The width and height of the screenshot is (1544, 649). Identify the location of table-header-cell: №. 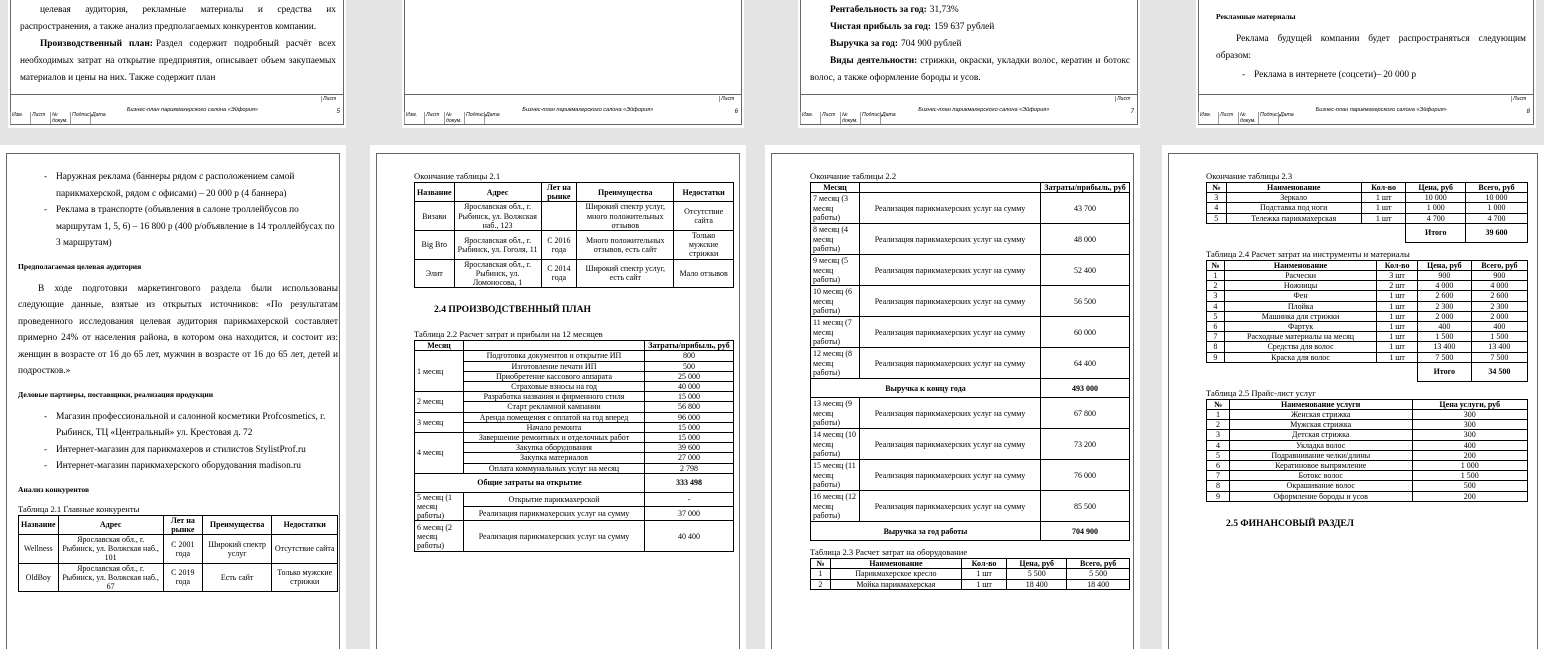
(820, 564).